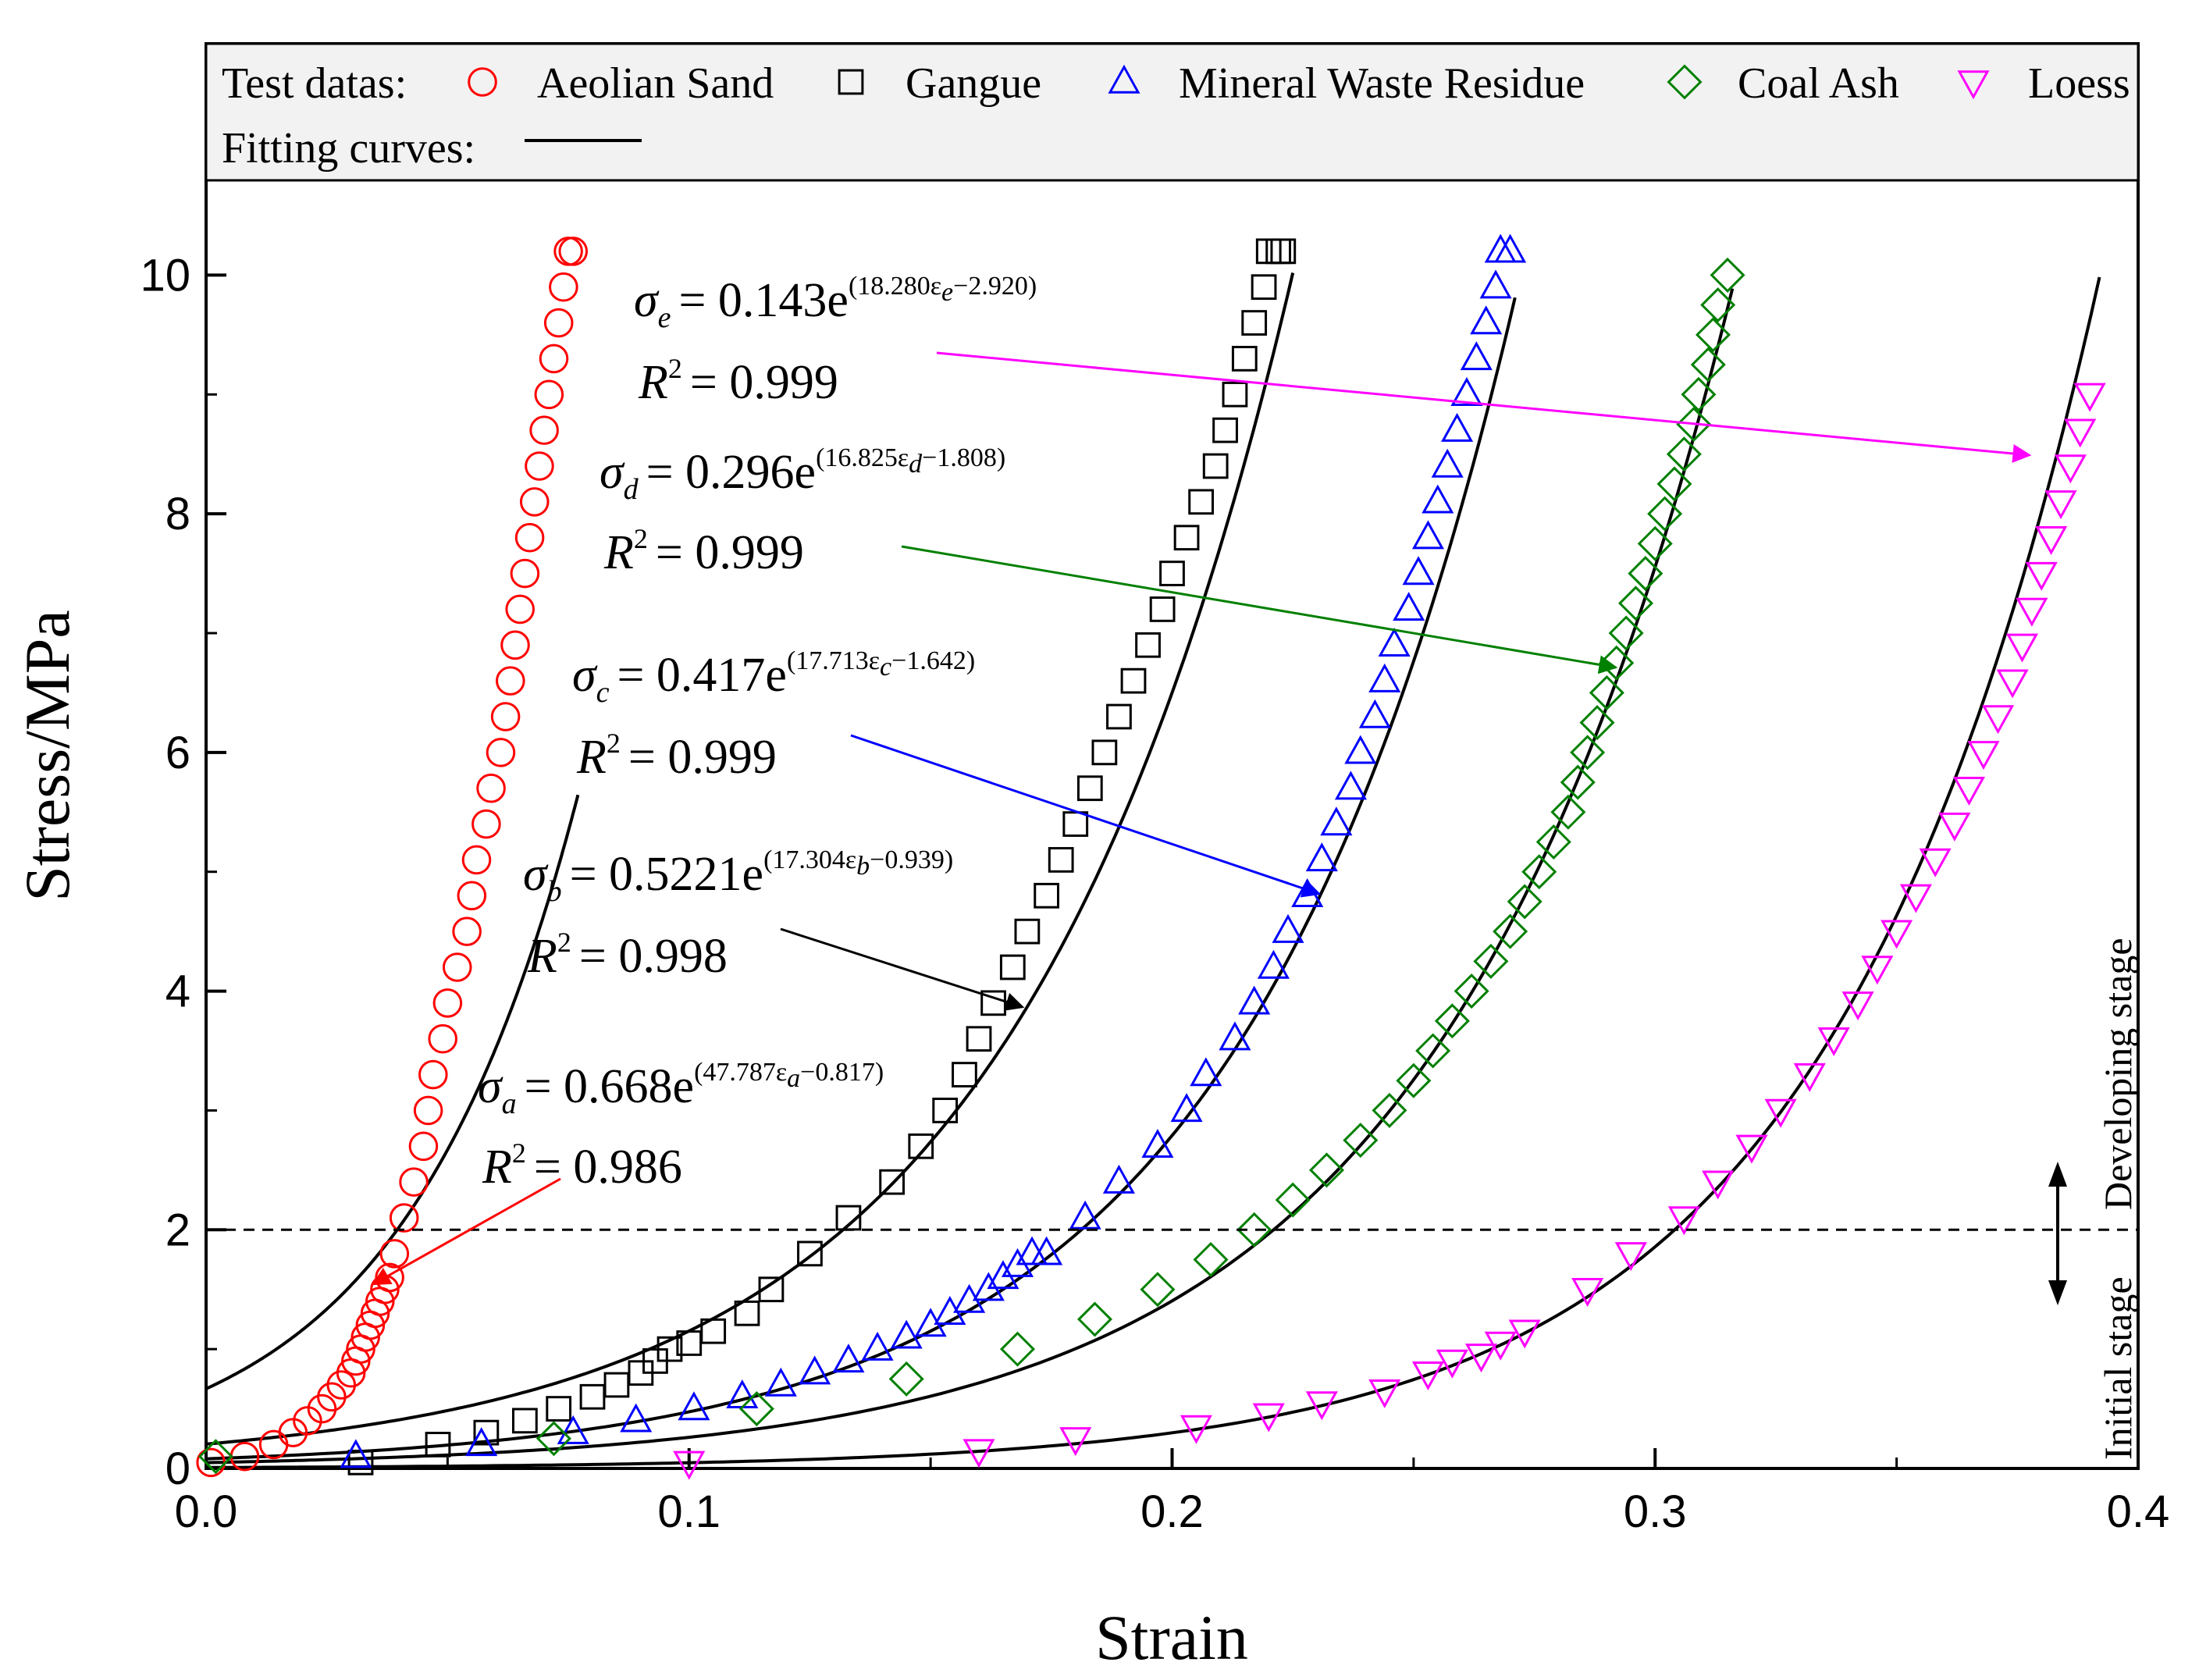  What do you see at coordinates (466, 1231) in the screenshot?
I see `arrow-fit-a` at bounding box center [466, 1231].